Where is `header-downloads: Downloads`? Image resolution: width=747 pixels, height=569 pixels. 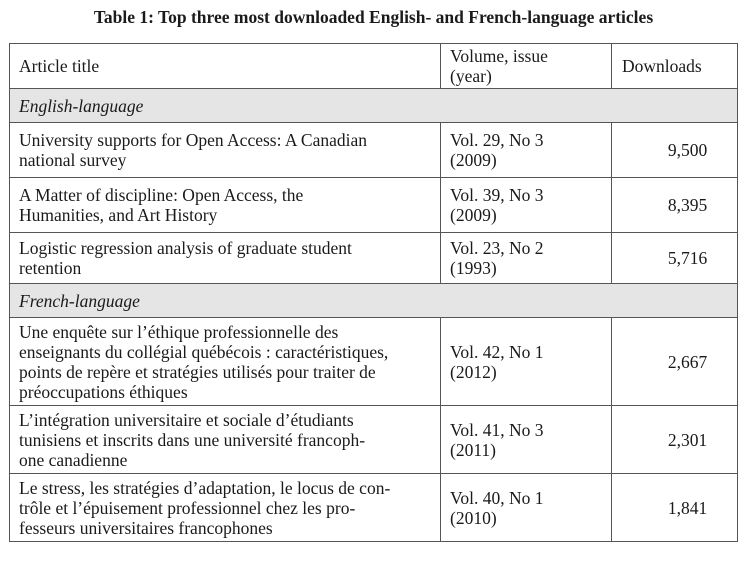 header-downloads: Downloads is located at coordinates (674, 66).